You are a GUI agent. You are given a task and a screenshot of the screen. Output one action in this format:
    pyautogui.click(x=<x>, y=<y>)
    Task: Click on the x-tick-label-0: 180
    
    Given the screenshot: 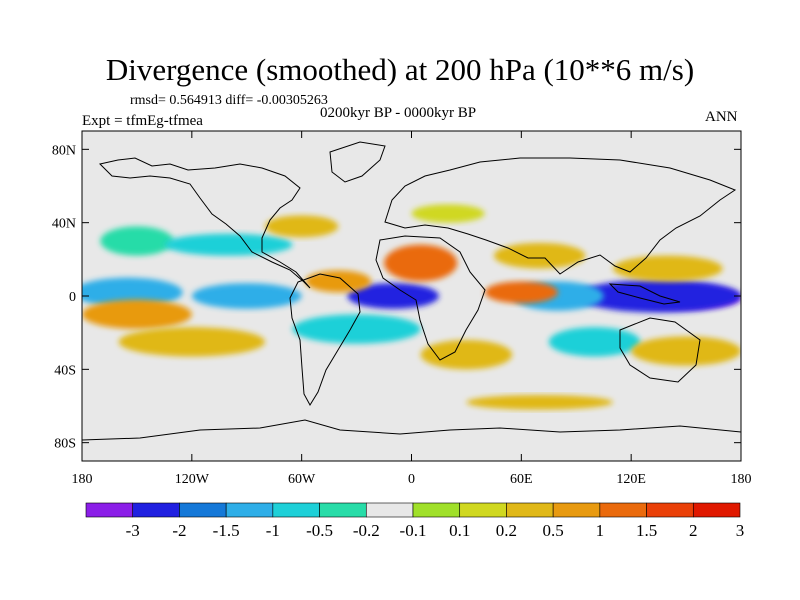 What is the action you would take?
    pyautogui.click(x=82, y=479)
    